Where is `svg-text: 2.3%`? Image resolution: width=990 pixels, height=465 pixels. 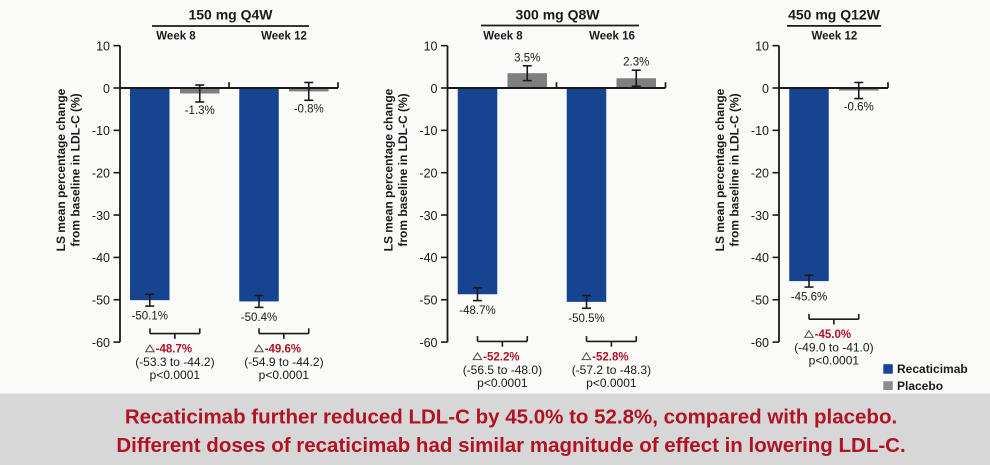
svg-text: 2.3% is located at coordinates (636, 63).